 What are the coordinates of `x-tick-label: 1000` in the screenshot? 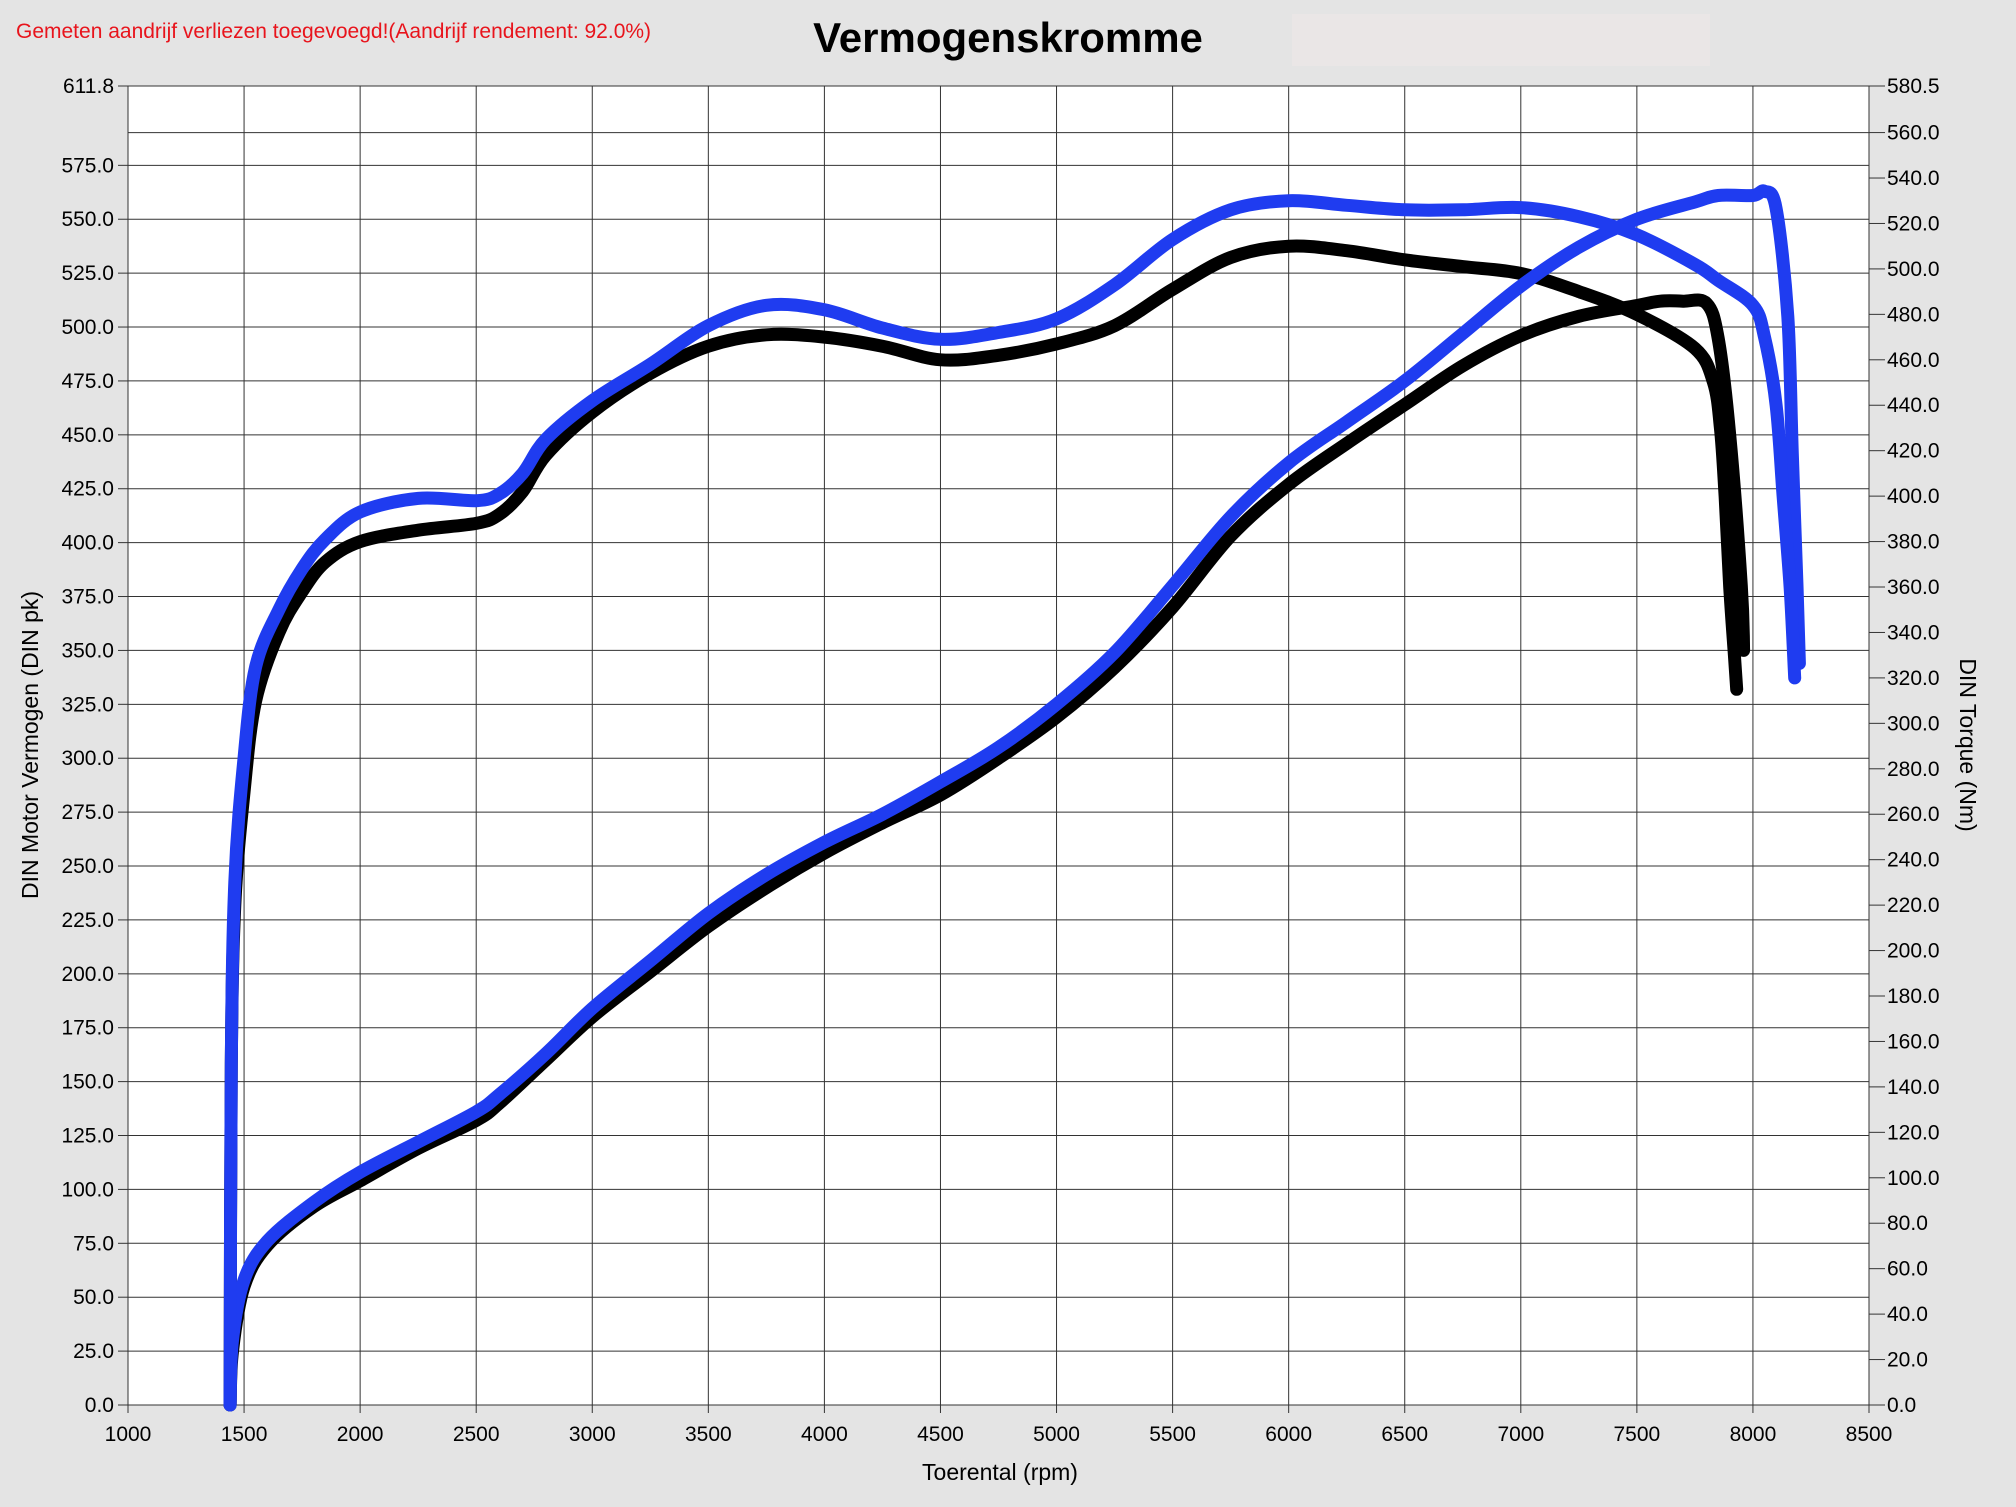 It's located at (128, 1434).